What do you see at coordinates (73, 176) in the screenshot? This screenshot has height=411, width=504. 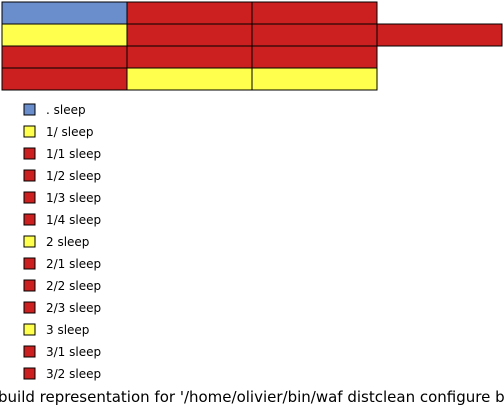 I see `legend-label-3: 1/2 sleep` at bounding box center [73, 176].